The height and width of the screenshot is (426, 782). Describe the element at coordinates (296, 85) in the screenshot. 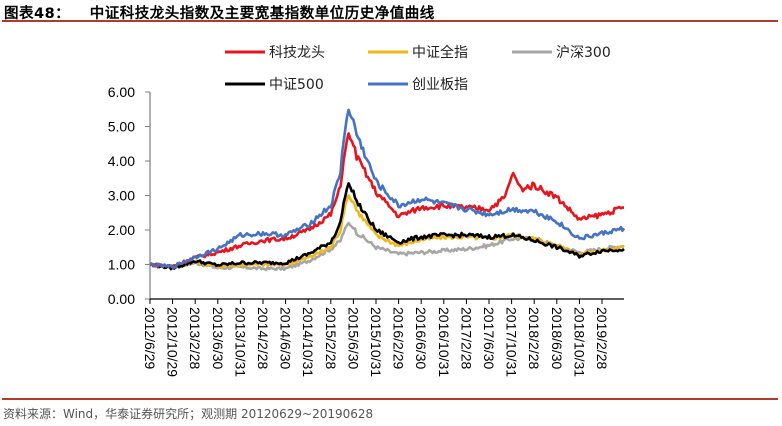

I see `legend-label: 中证500` at that location.